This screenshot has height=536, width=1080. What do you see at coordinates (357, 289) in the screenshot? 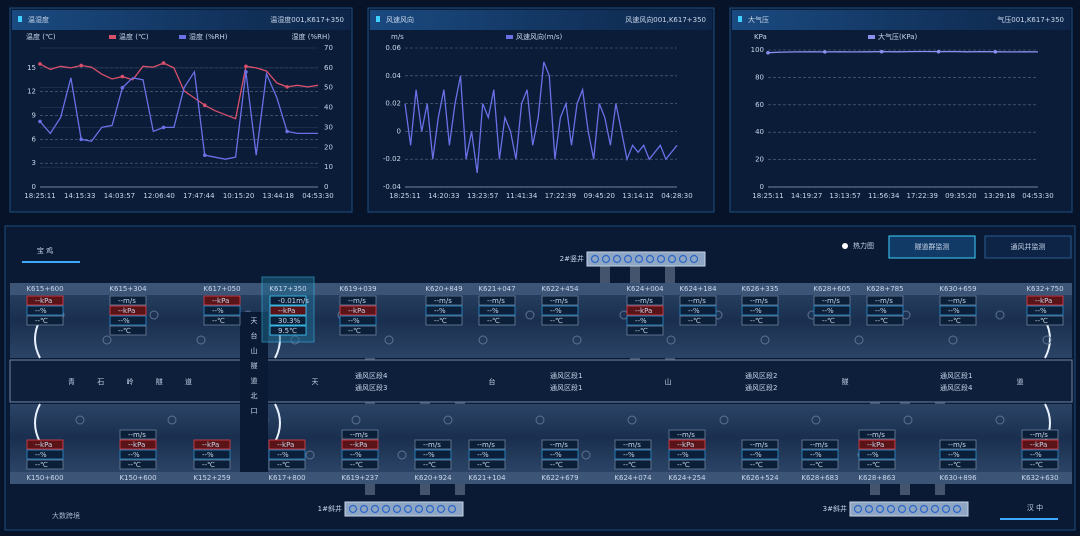
I see `station-km: K619+039` at bounding box center [357, 289].